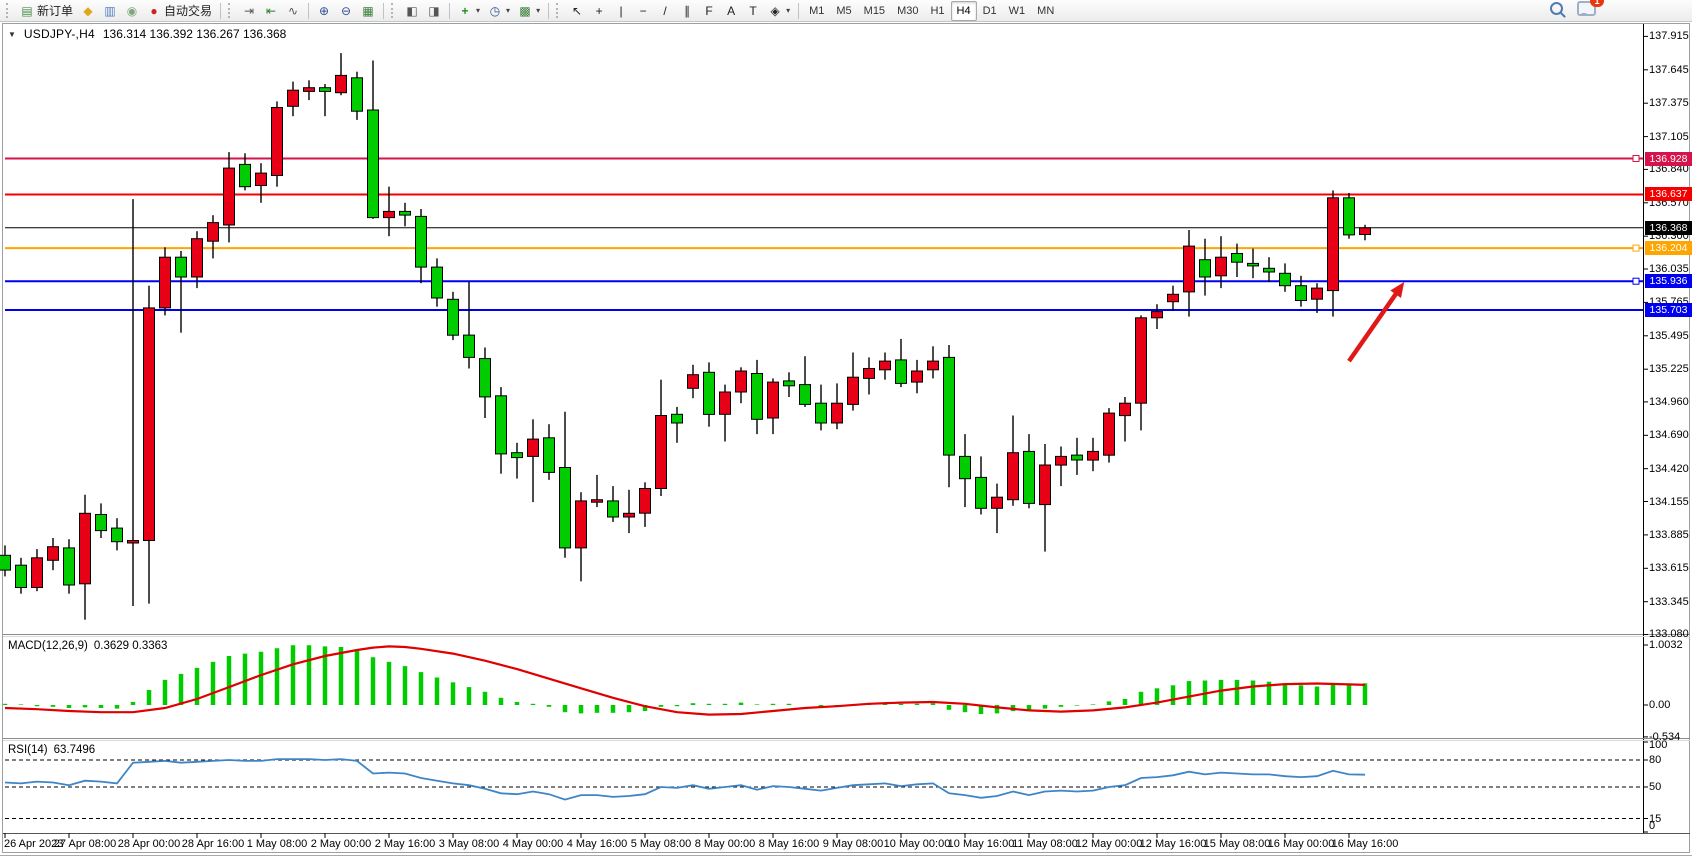 This screenshot has height=856, width=1692. I want to click on navigator-window-button: ◨, so click(434, 11).